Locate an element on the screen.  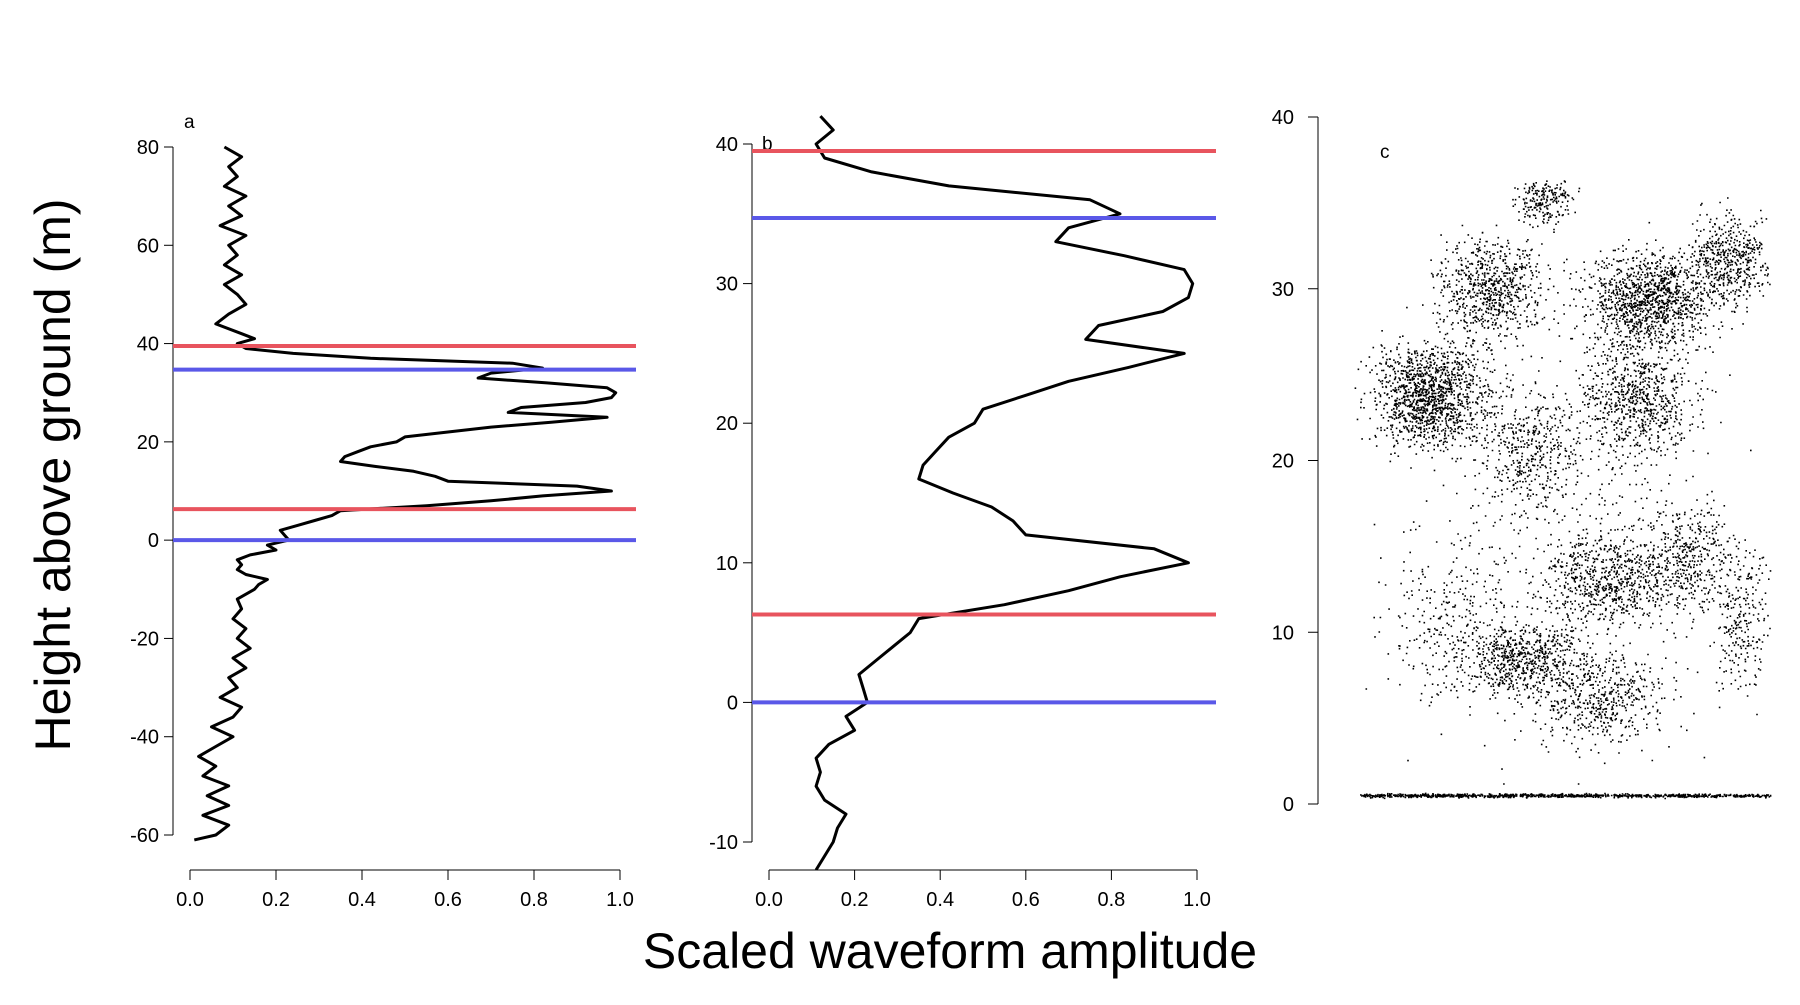
panel-letter: a is located at coordinates (189, 122).